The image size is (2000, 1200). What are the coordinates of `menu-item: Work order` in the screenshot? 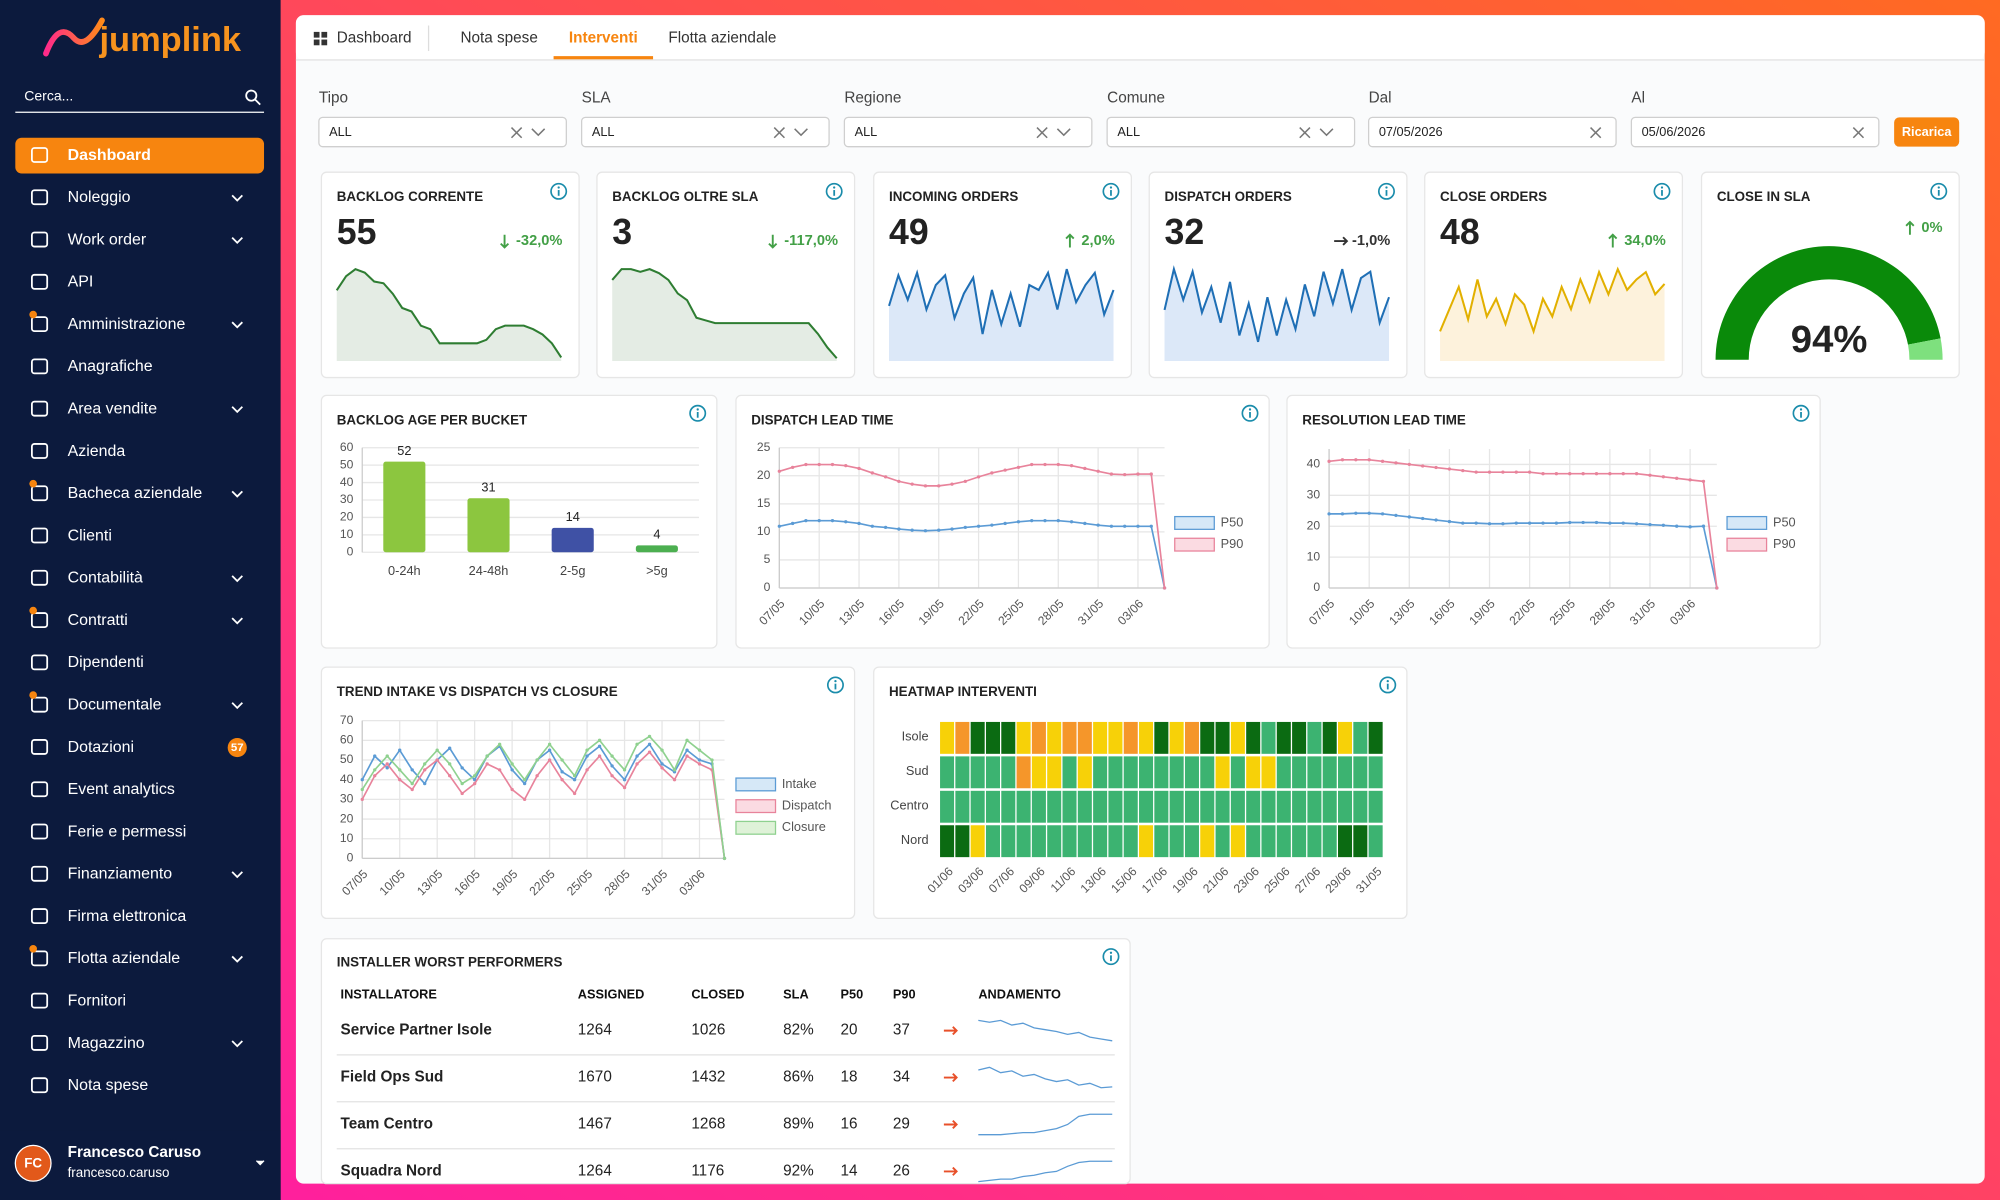 It's located at (107, 239).